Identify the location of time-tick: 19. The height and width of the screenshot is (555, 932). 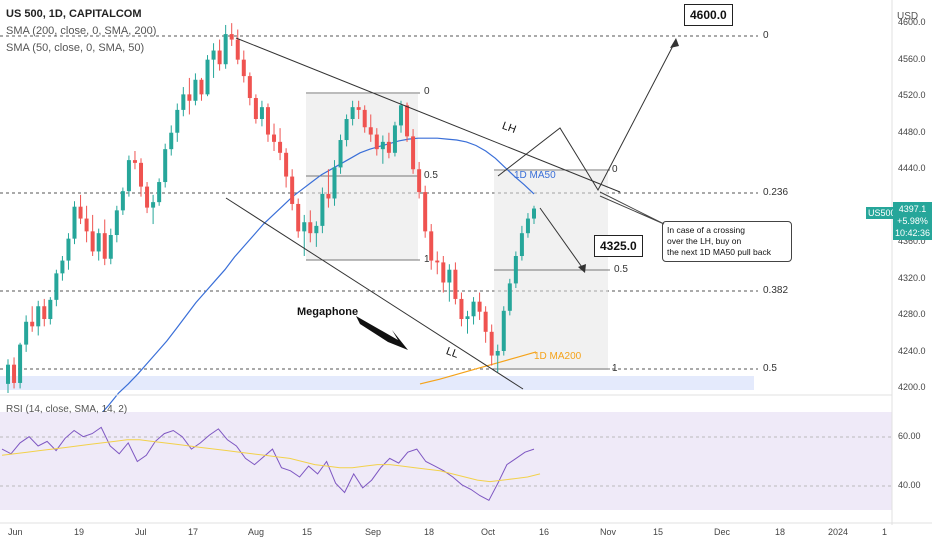
(79, 532).